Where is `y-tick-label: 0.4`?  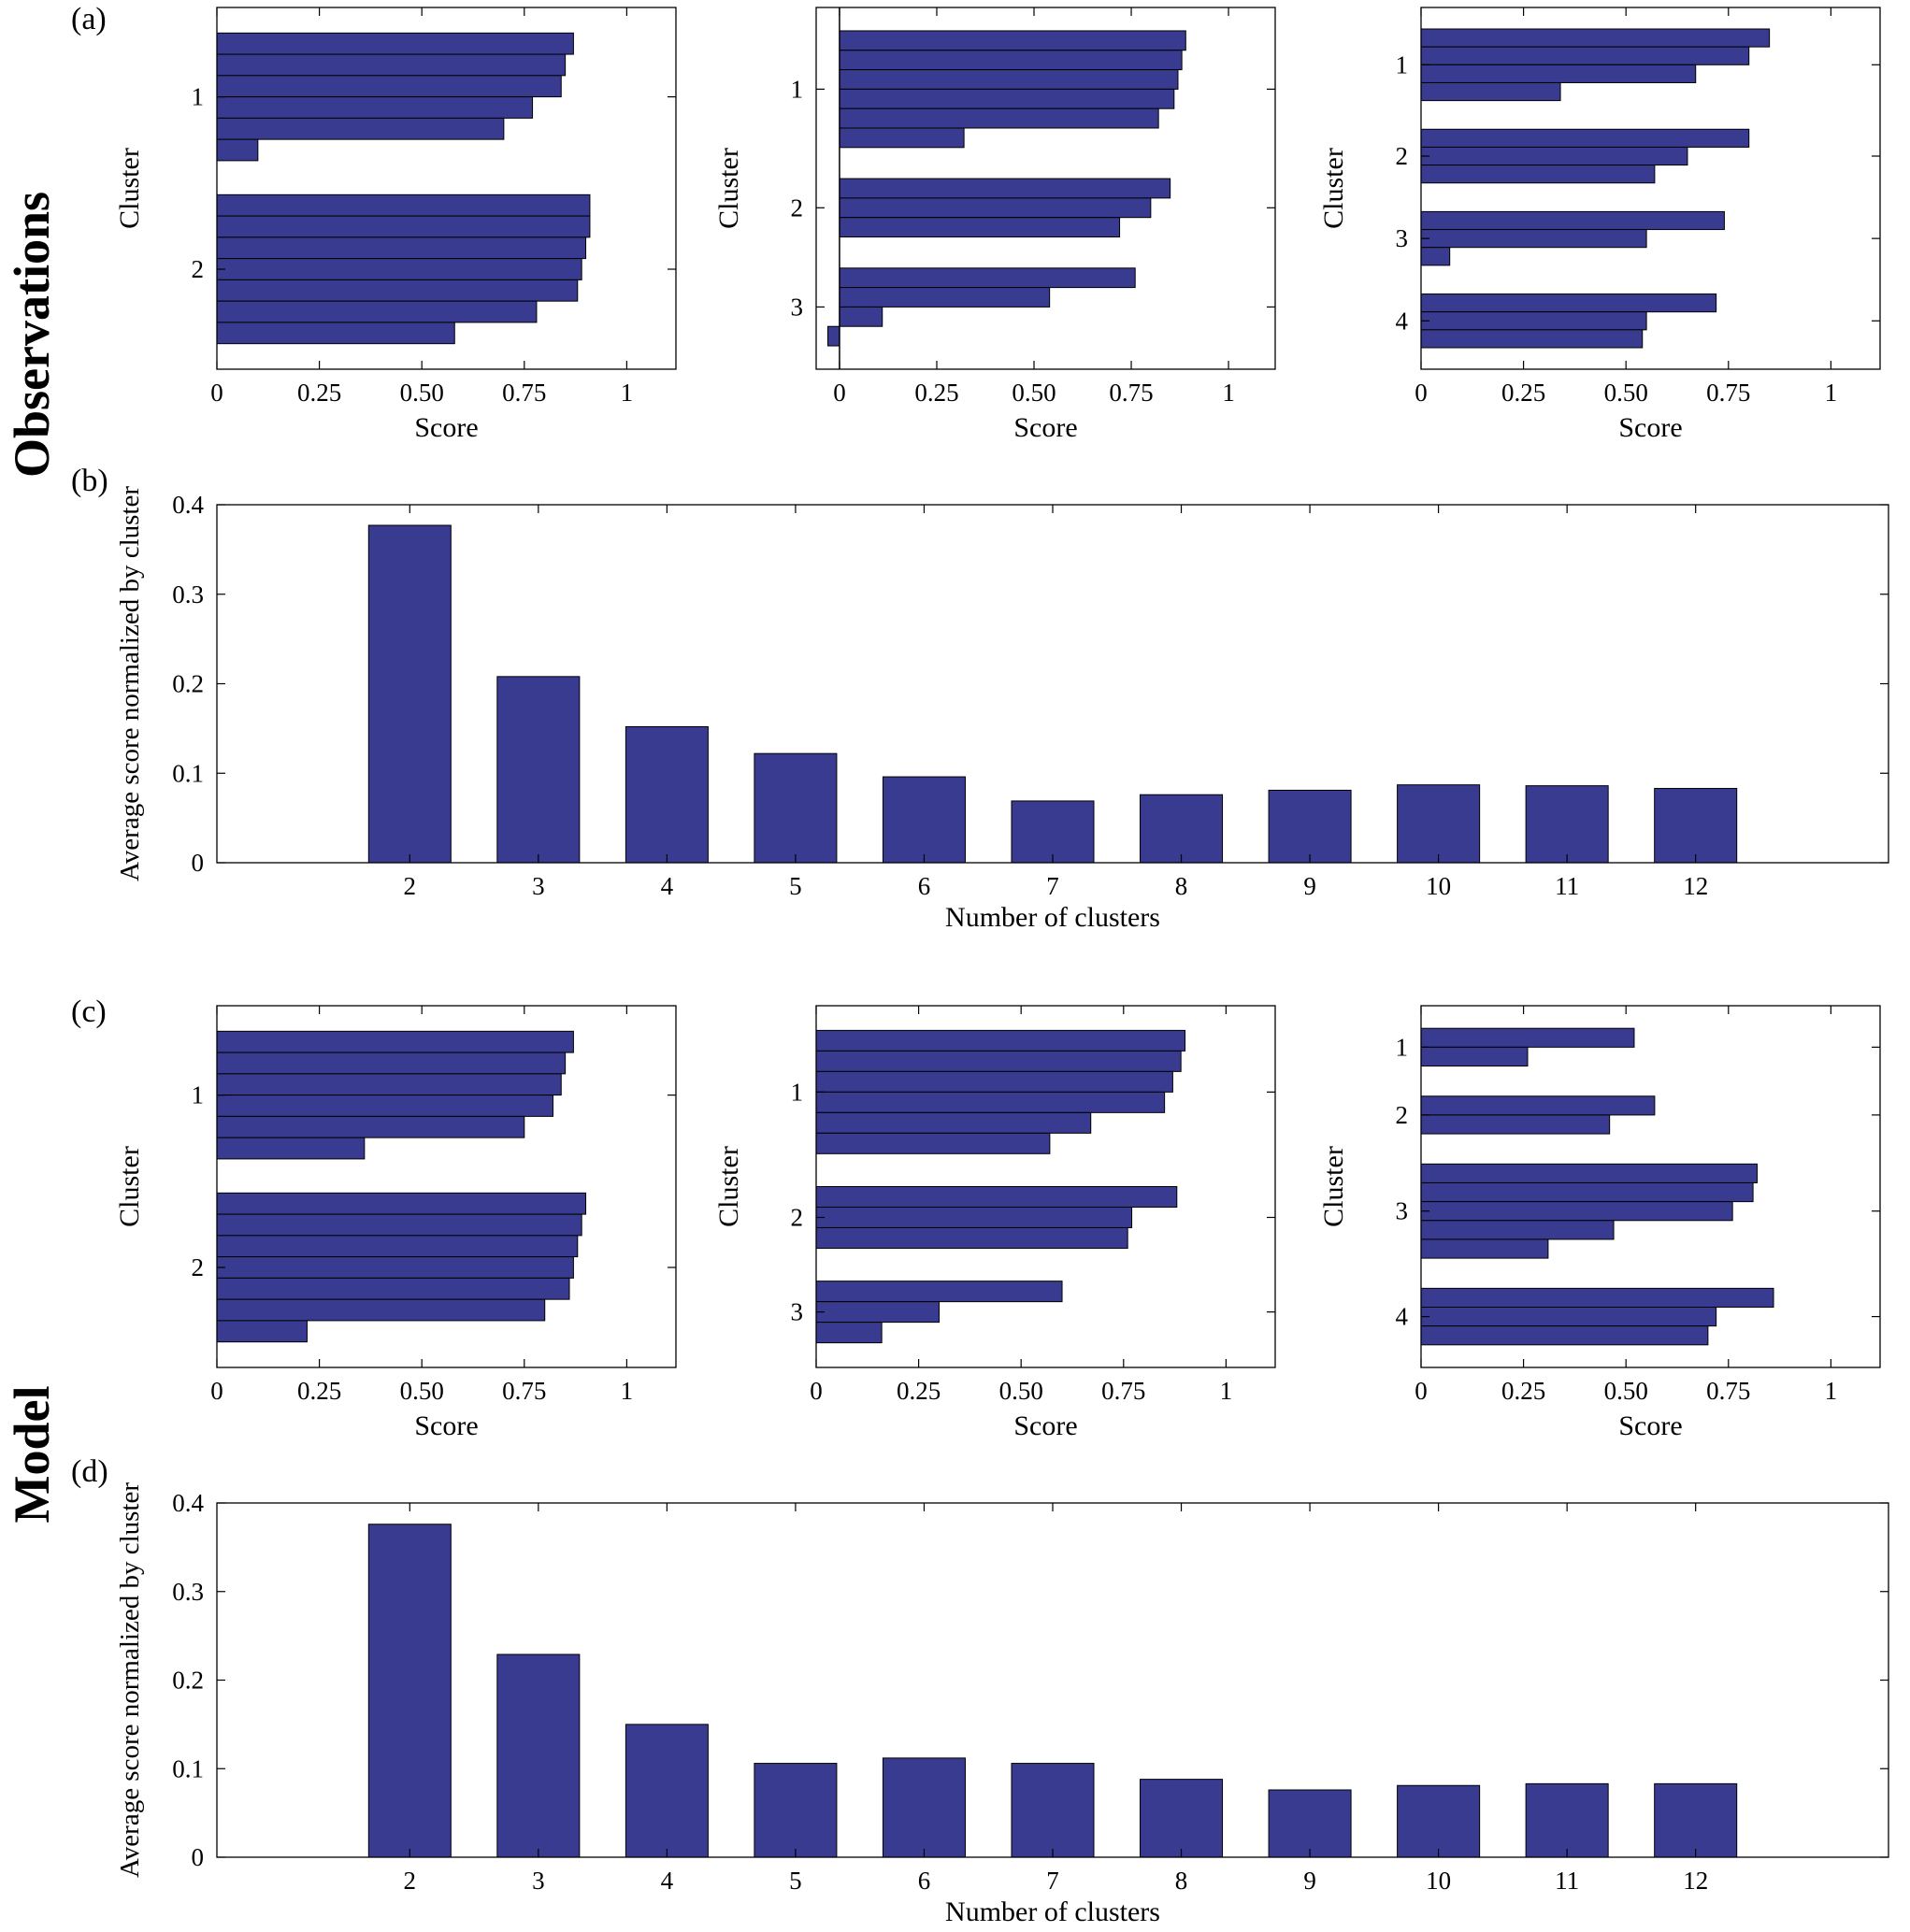
y-tick-label: 0.4 is located at coordinates (188, 505).